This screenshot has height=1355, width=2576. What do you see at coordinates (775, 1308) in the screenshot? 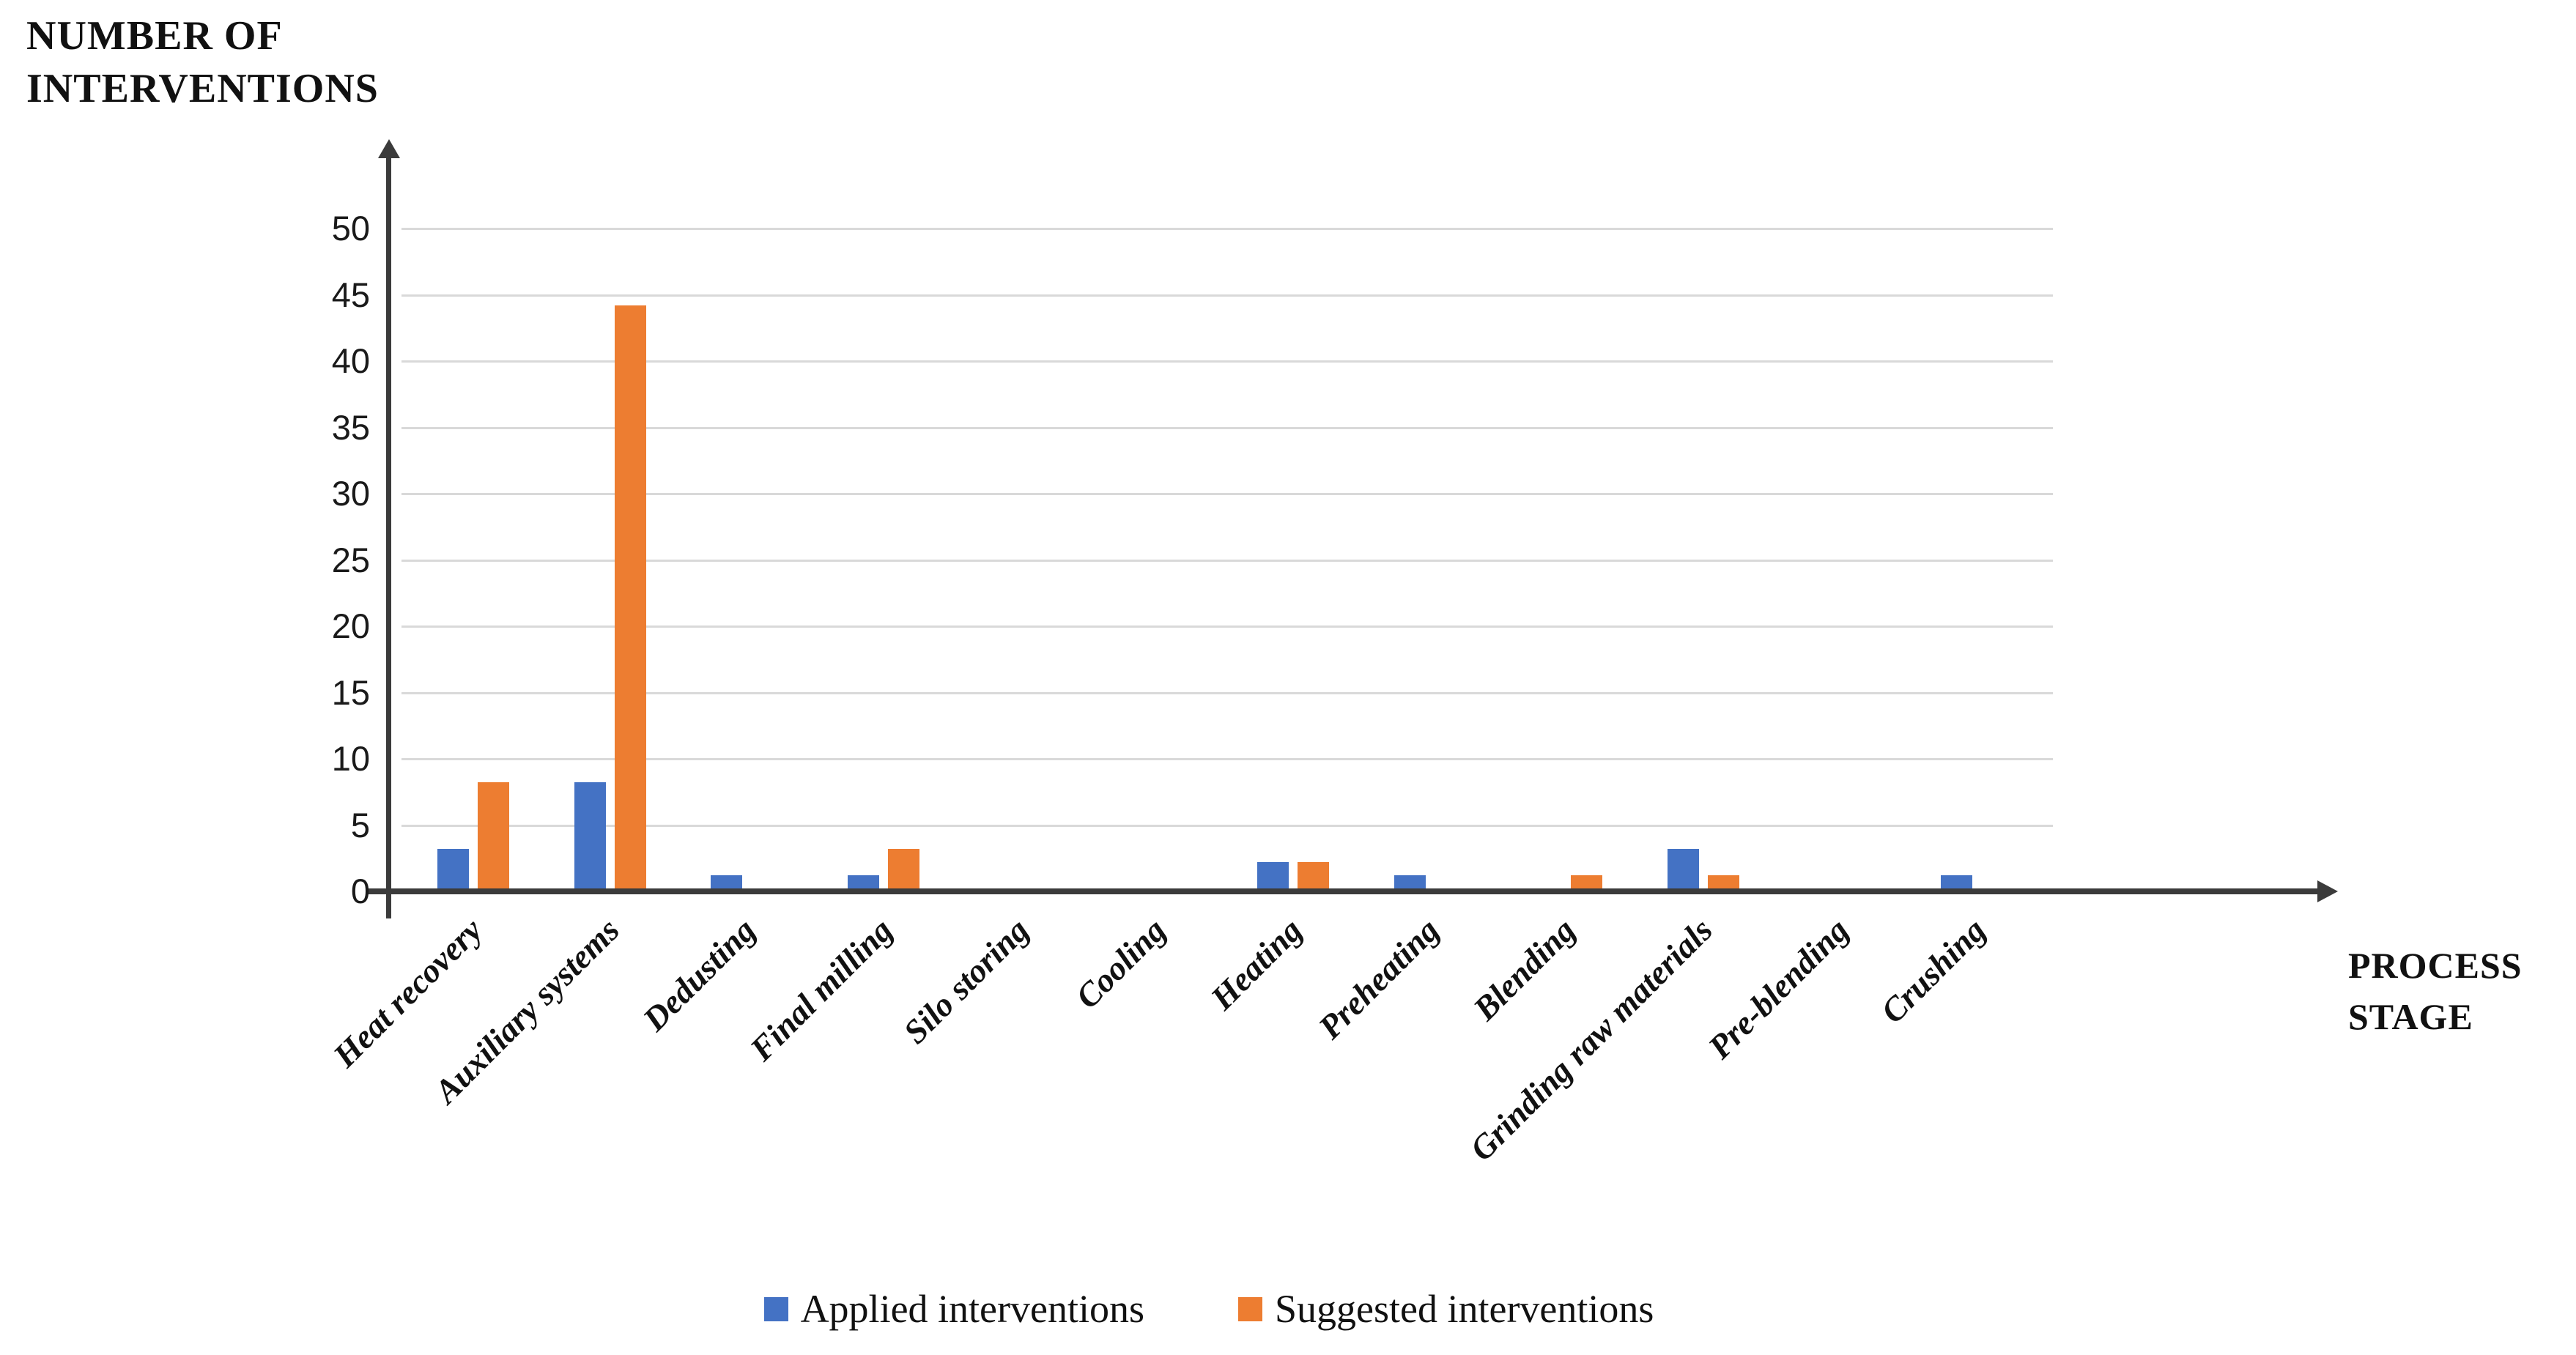
I see `legend-swatch-applied` at bounding box center [775, 1308].